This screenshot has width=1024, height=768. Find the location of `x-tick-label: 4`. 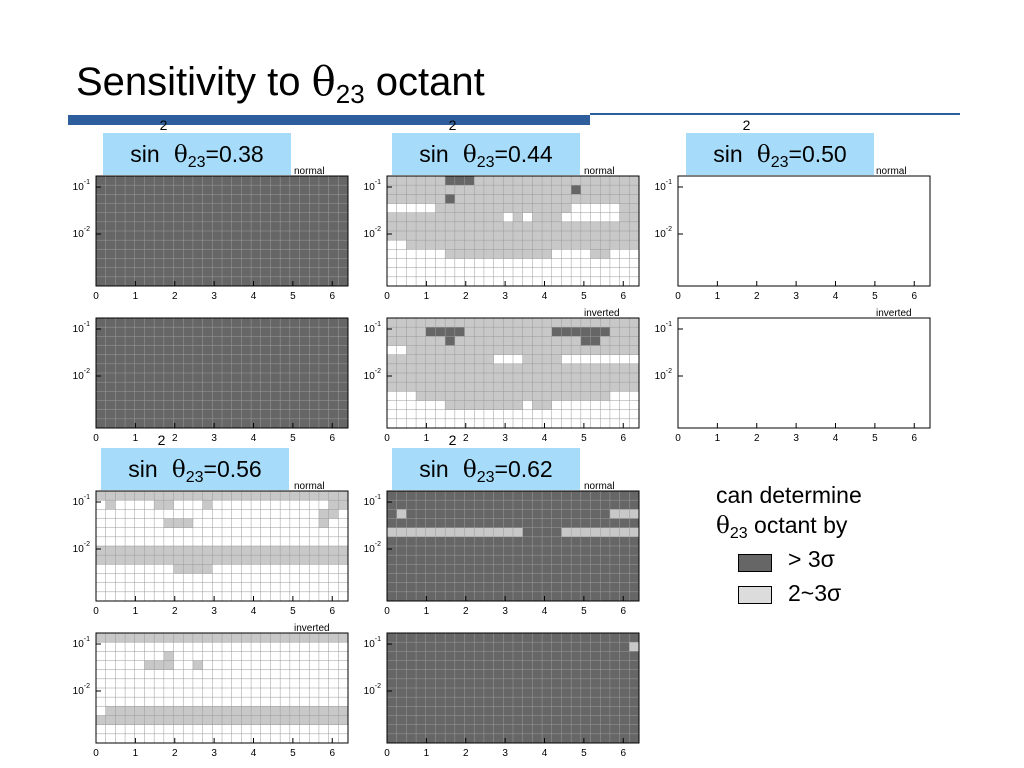

x-tick-label: 4 is located at coordinates (836, 438).